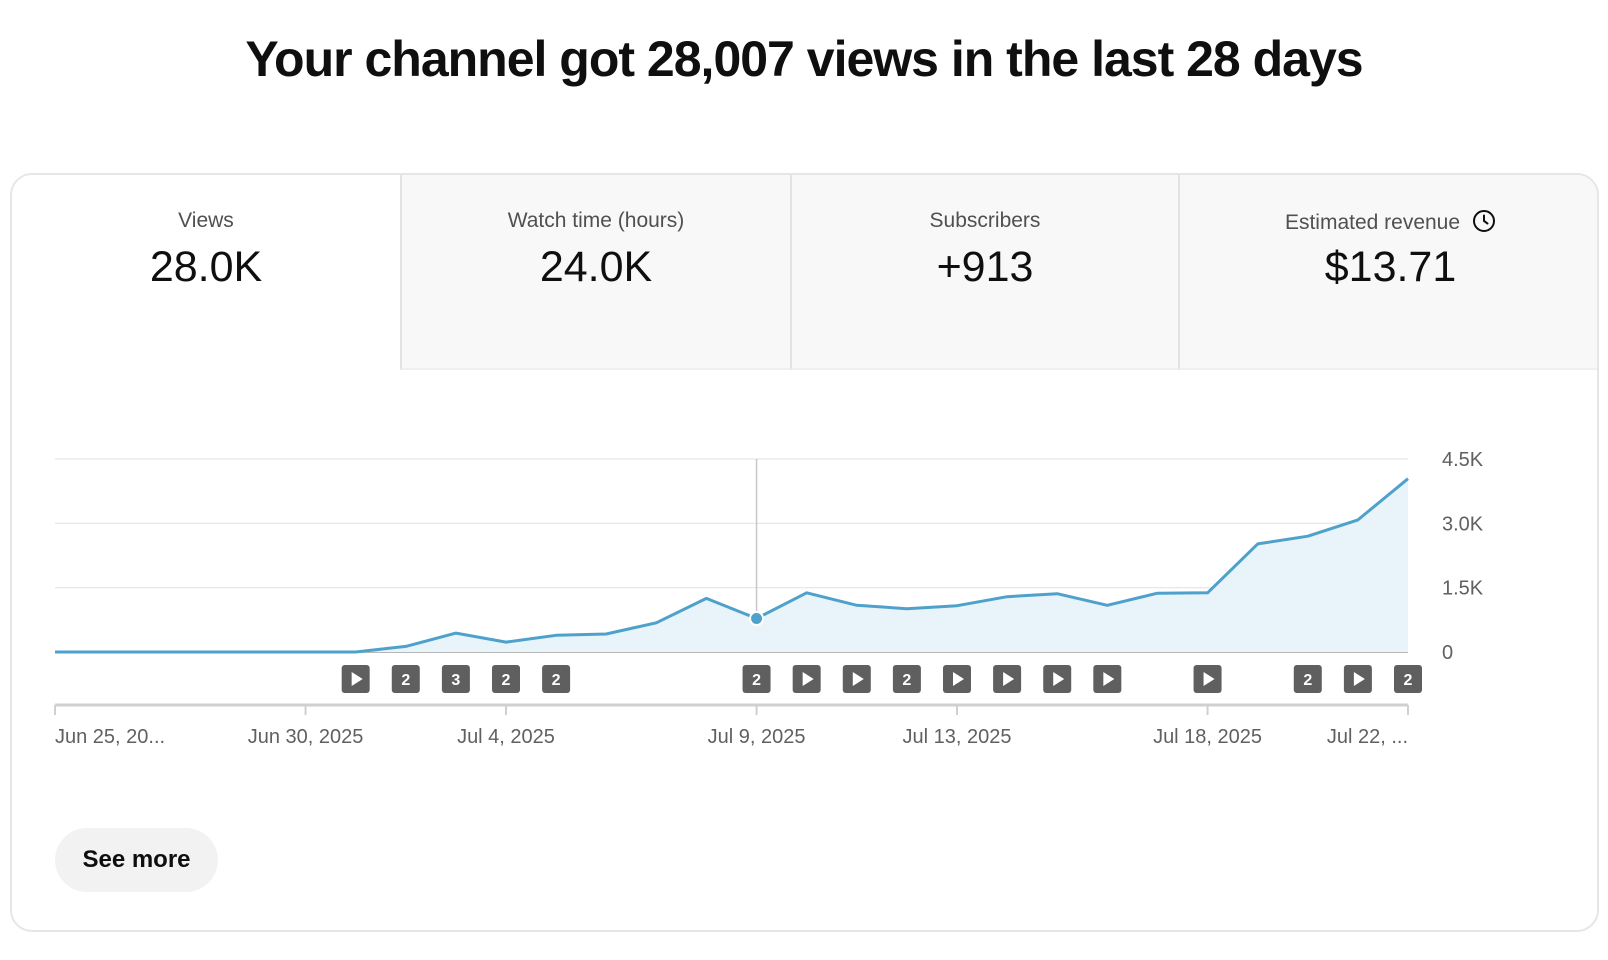 The width and height of the screenshot is (1608, 960). I want to click on y-tick-label: 0, so click(1447, 653).